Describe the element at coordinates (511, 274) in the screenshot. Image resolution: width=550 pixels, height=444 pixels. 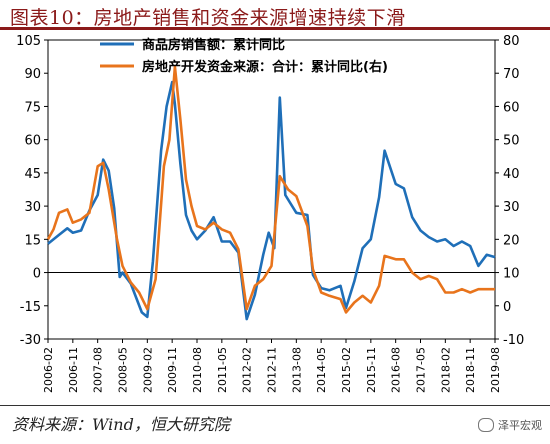
I see `right-axis-tick-label: 10` at that location.